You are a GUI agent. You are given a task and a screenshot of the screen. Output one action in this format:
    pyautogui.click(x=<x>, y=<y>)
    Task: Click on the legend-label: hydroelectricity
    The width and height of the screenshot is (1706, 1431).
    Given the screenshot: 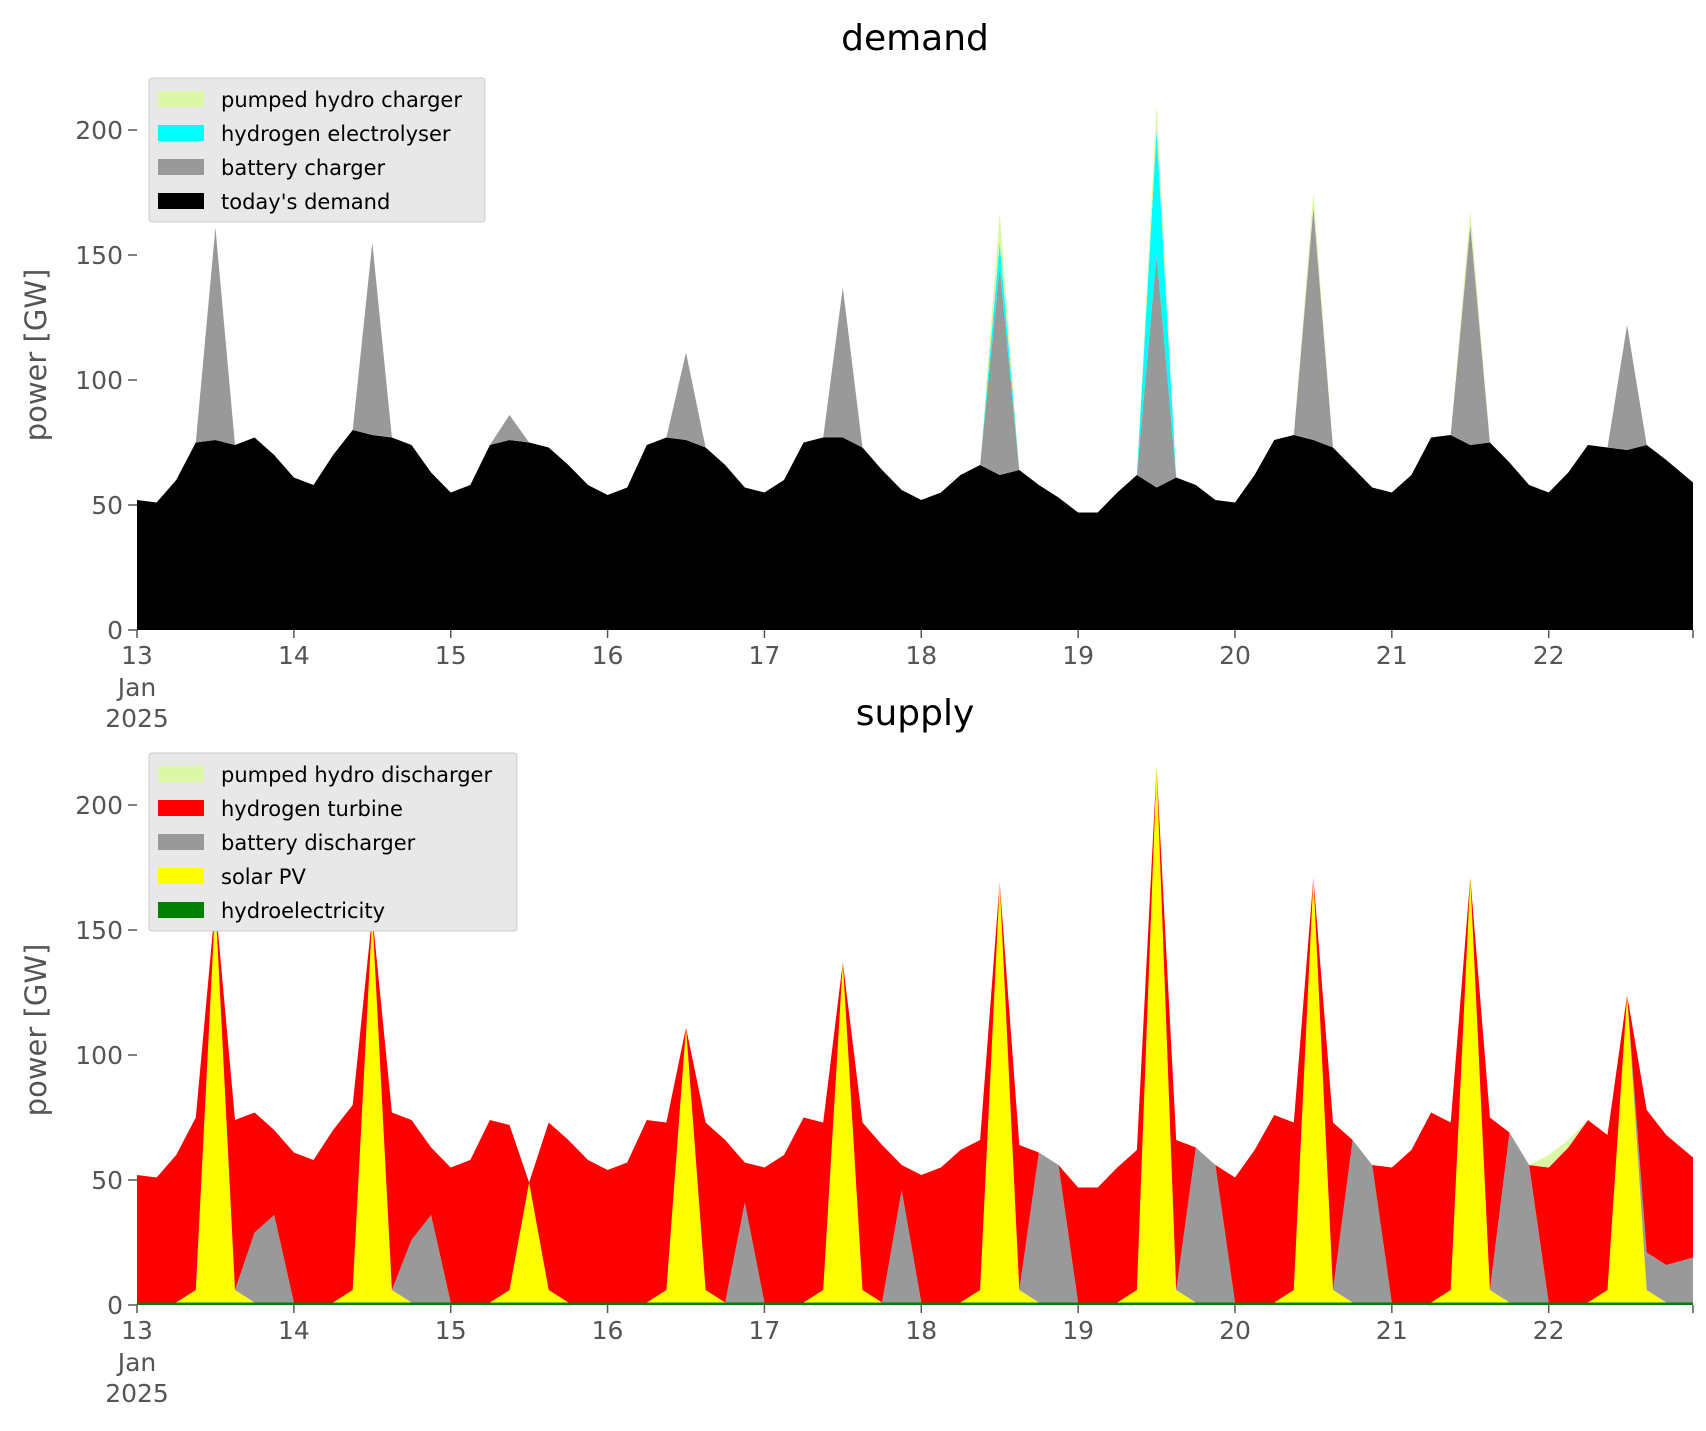 What is the action you would take?
    pyautogui.click(x=303, y=911)
    